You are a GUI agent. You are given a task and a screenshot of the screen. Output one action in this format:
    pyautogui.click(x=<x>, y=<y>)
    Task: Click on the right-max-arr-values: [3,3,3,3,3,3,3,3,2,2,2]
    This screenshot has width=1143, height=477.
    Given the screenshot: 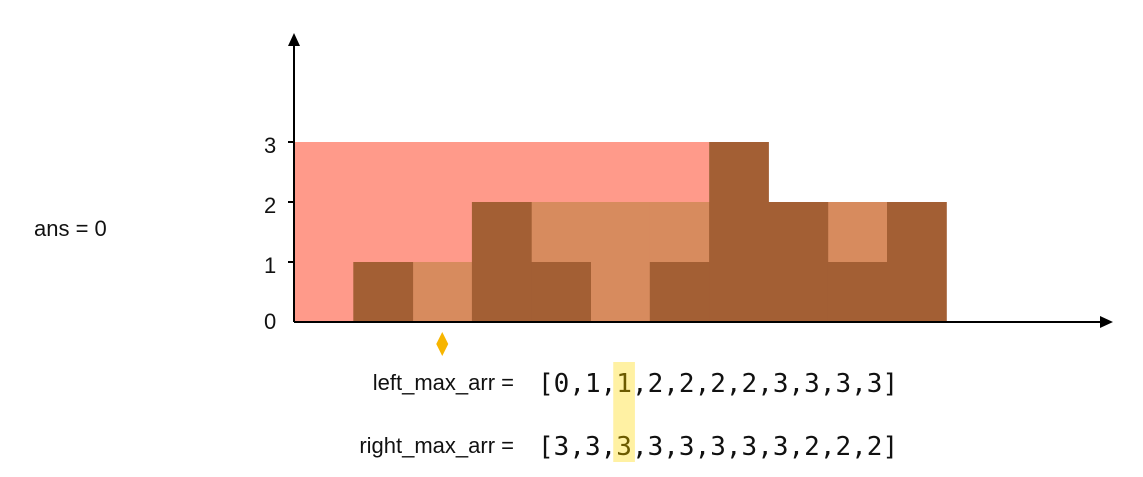 What is the action you would take?
    pyautogui.click(x=718, y=447)
    